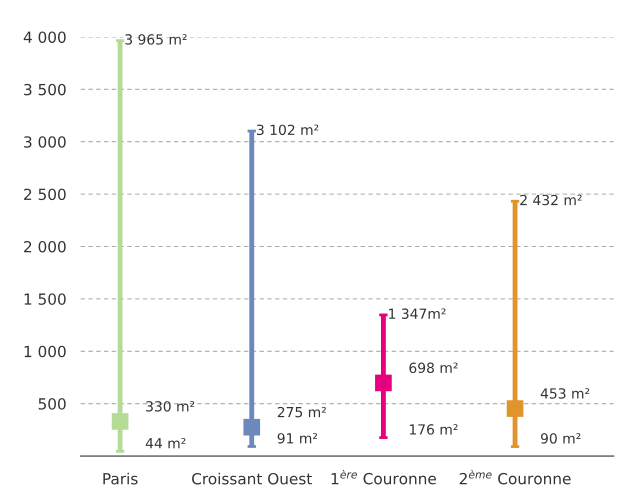 The height and width of the screenshot is (493, 620). I want to click on annotation: 2 432 m², so click(551, 200).